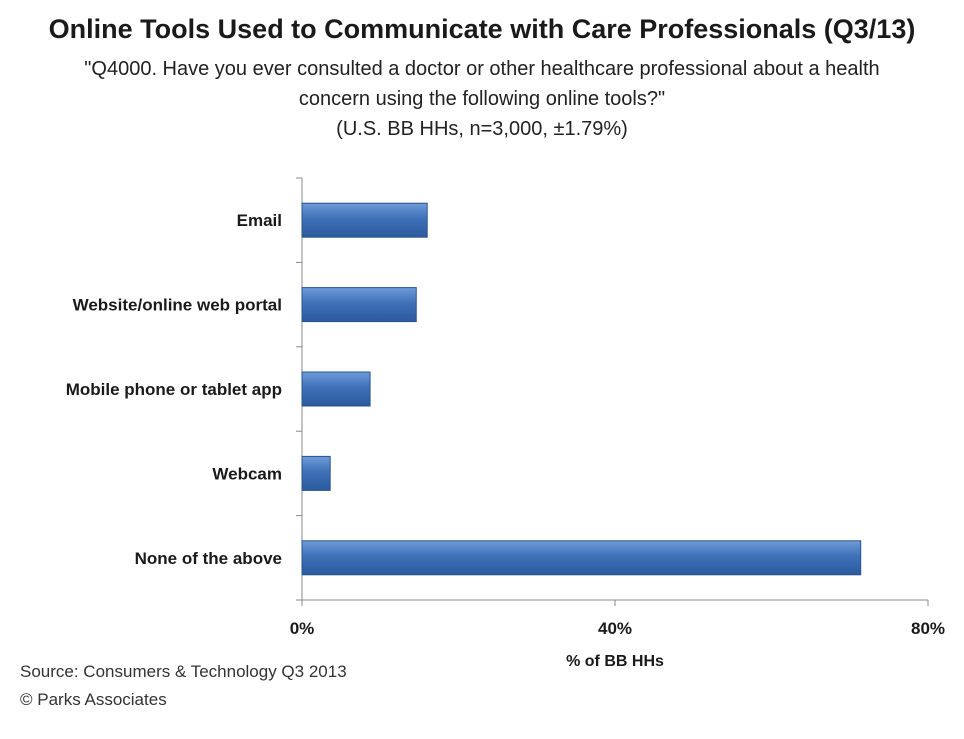  Describe the element at coordinates (259, 220) in the screenshot. I see `category-label: Email` at that location.